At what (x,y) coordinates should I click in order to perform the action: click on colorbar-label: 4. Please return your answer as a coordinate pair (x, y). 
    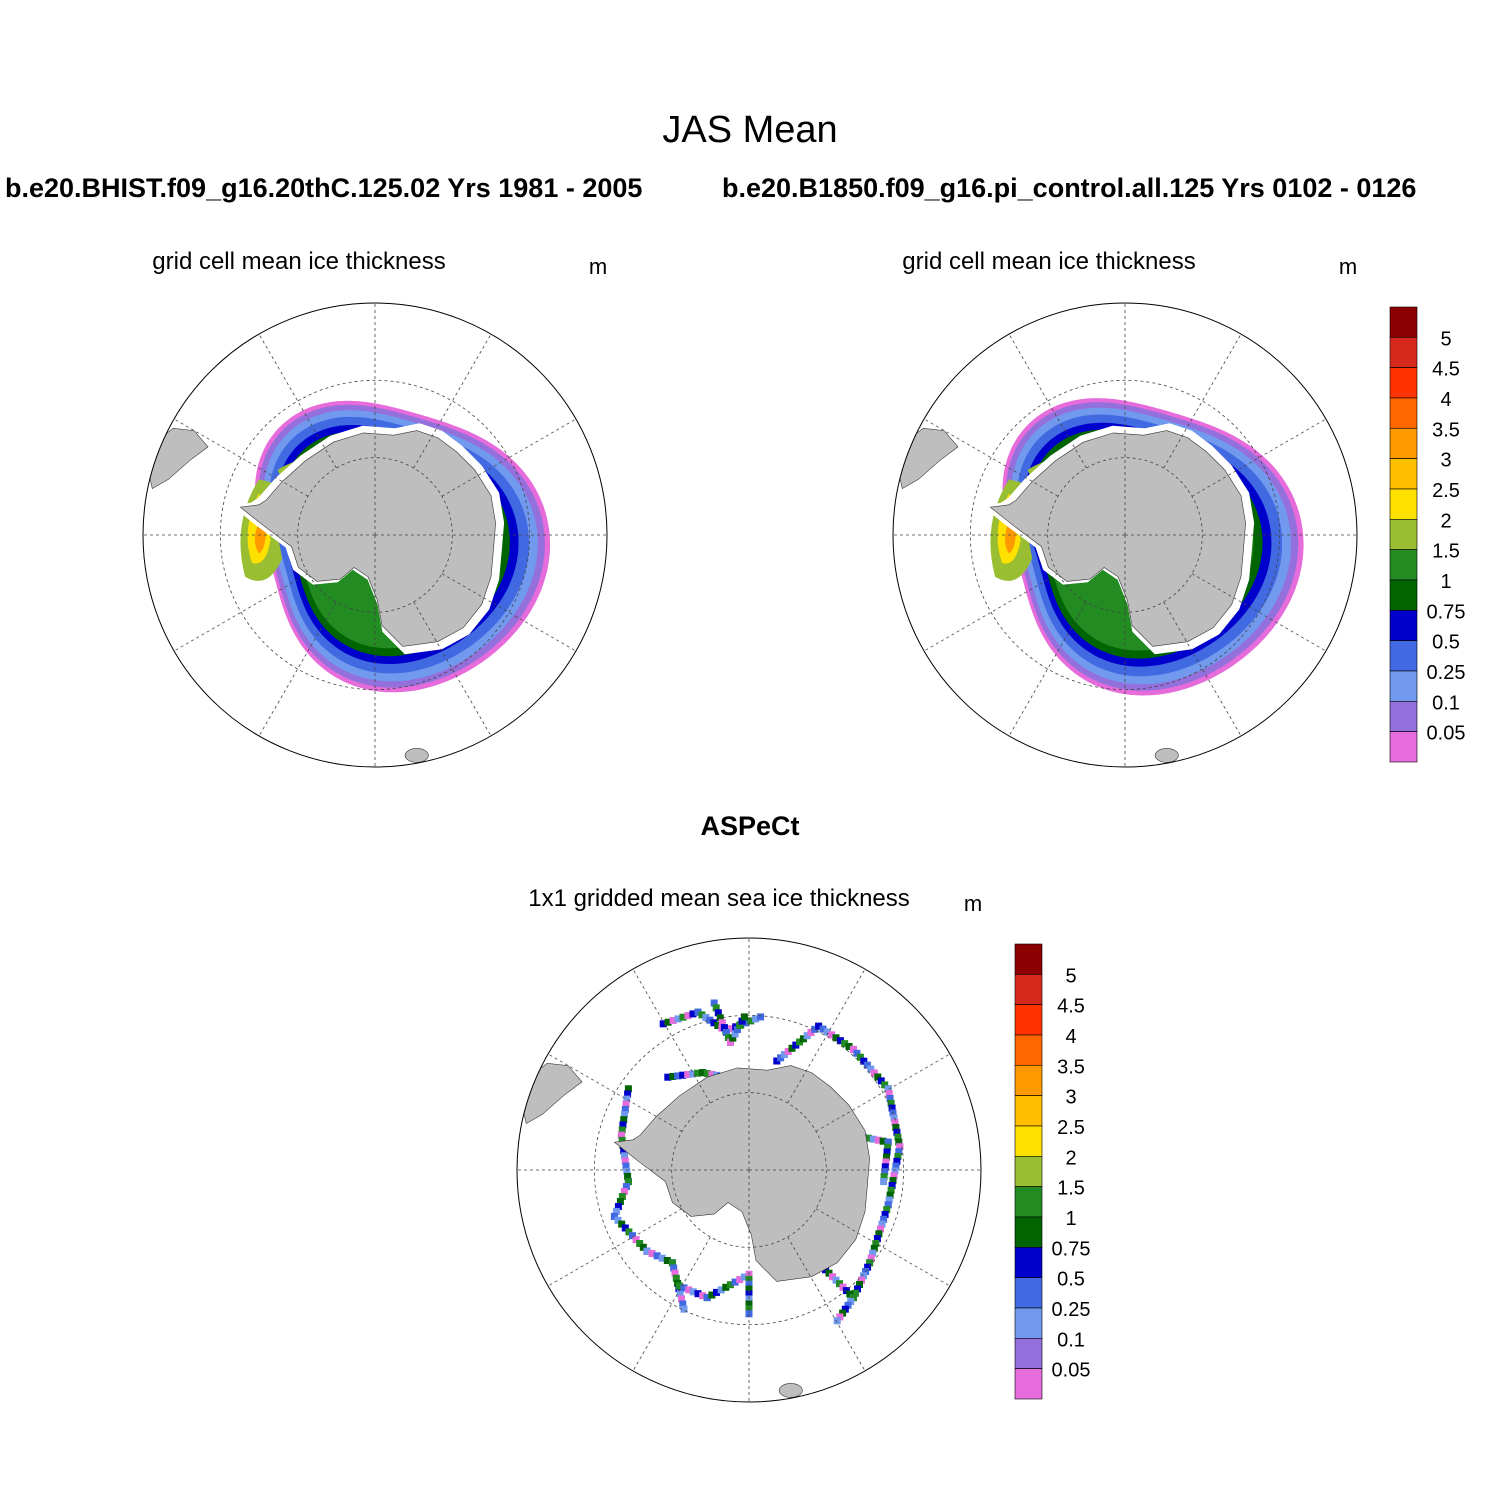
    Looking at the image, I should click on (1445, 400).